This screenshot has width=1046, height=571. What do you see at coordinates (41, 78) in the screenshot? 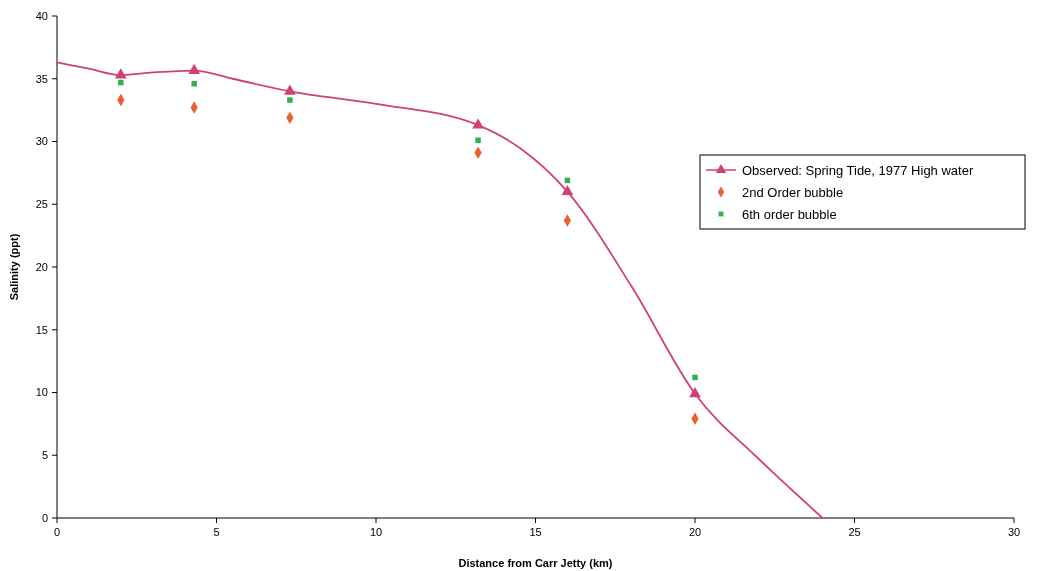
I see `y-tick-label: 35` at bounding box center [41, 78].